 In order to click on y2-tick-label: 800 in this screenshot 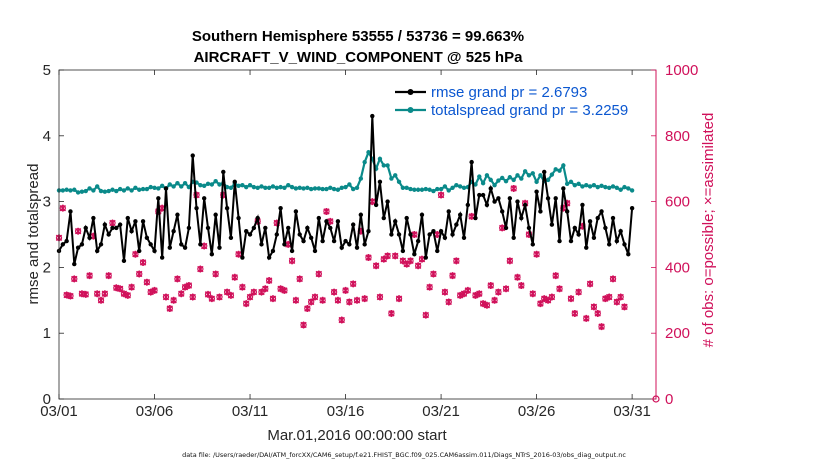, I will do `click(677, 136)`.